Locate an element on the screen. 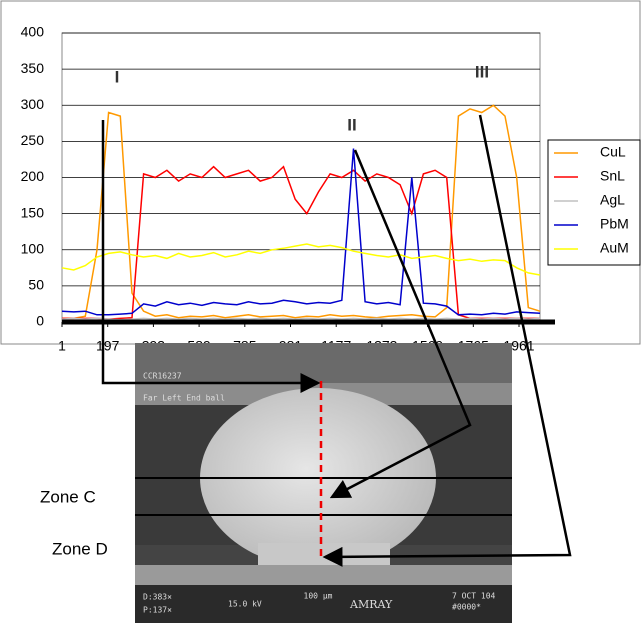 Image resolution: width=641 pixels, height=623 pixels. y-tick-label: 50 is located at coordinates (36, 285).